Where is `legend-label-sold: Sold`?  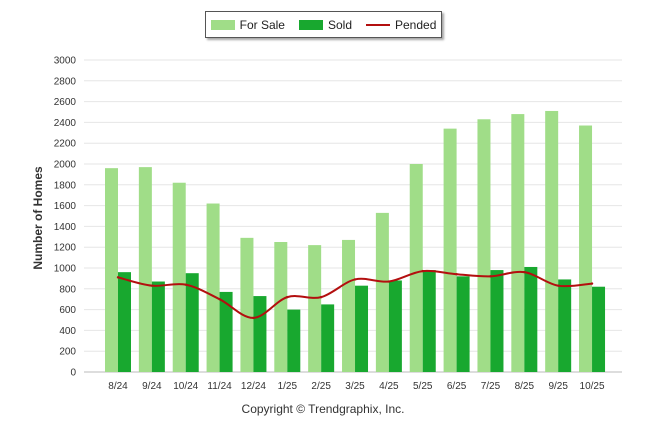
legend-label-sold: Sold is located at coordinates (339, 24).